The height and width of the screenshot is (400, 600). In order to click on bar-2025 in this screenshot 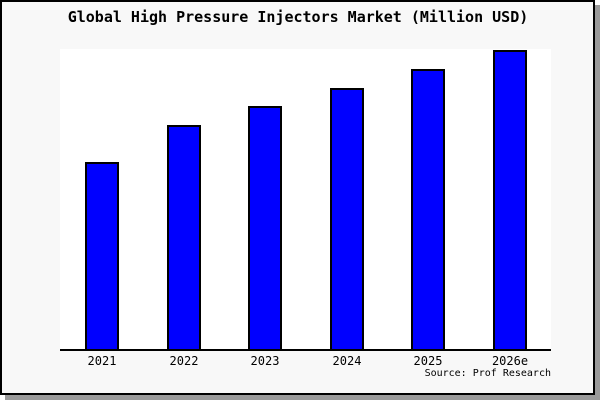, I will do `click(428, 209)`.